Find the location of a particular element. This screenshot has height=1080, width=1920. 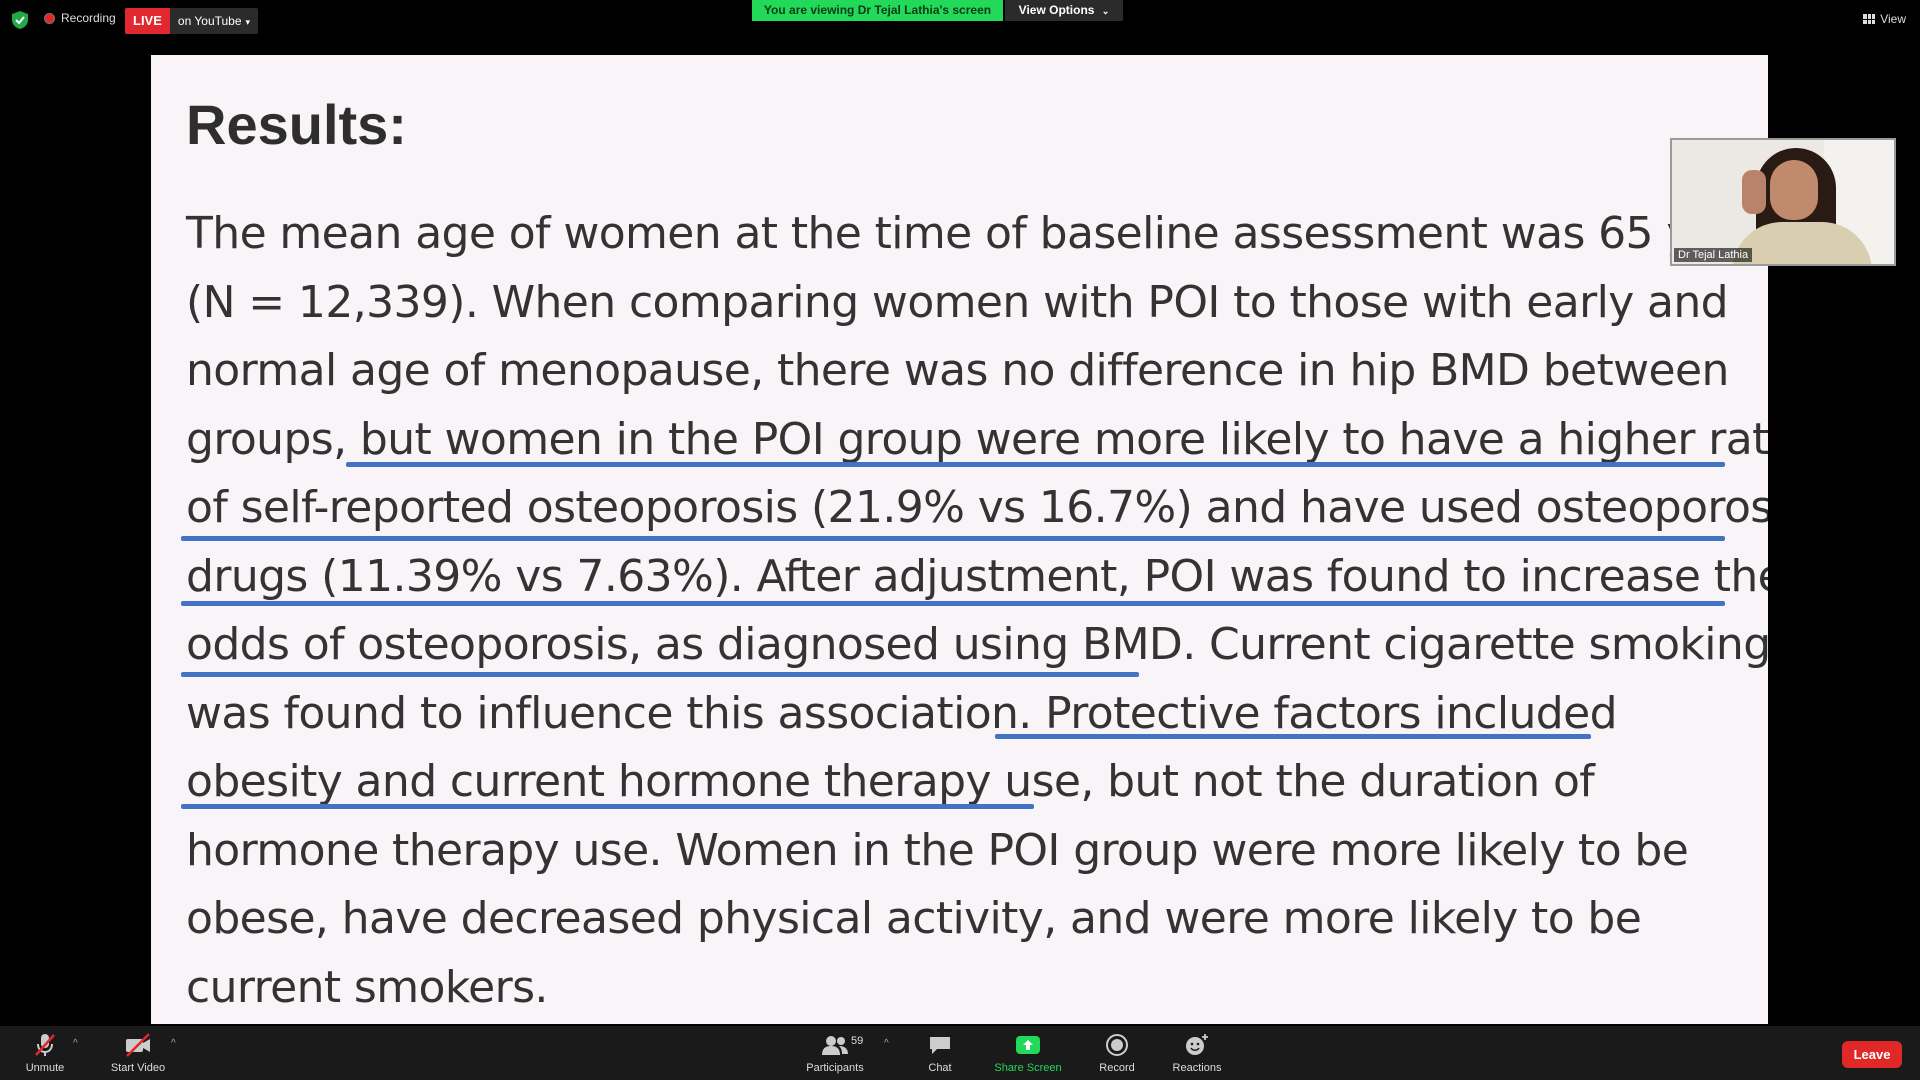

grid-view-icon is located at coordinates (1869, 19).